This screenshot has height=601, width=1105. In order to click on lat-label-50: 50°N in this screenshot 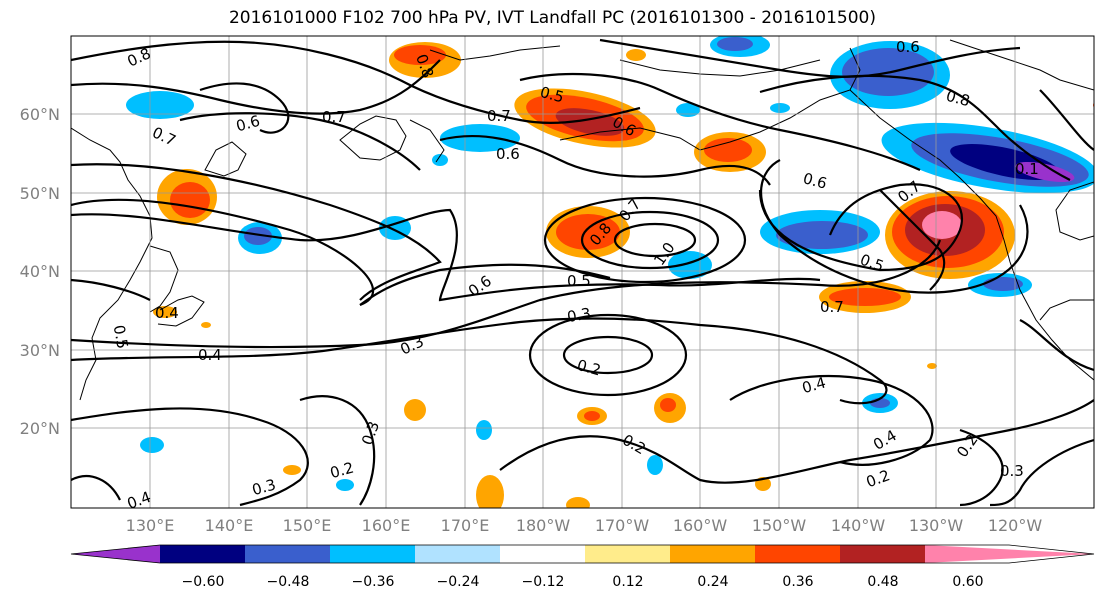, I will do `click(40, 193)`.